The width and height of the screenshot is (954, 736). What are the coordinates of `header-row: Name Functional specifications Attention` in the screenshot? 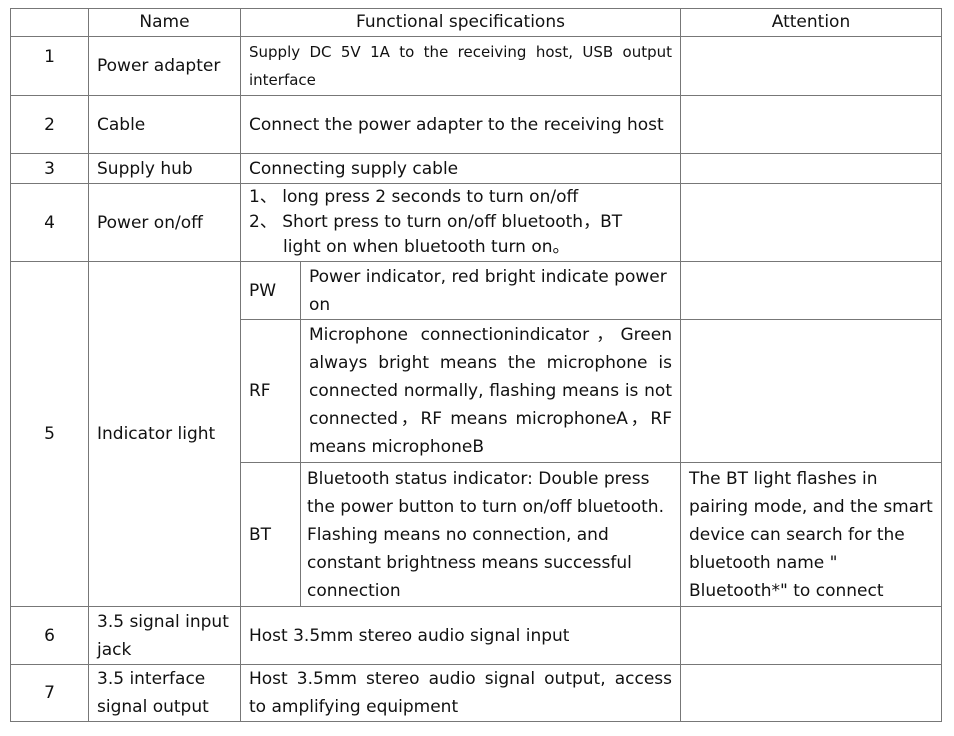 It's located at (476, 22).